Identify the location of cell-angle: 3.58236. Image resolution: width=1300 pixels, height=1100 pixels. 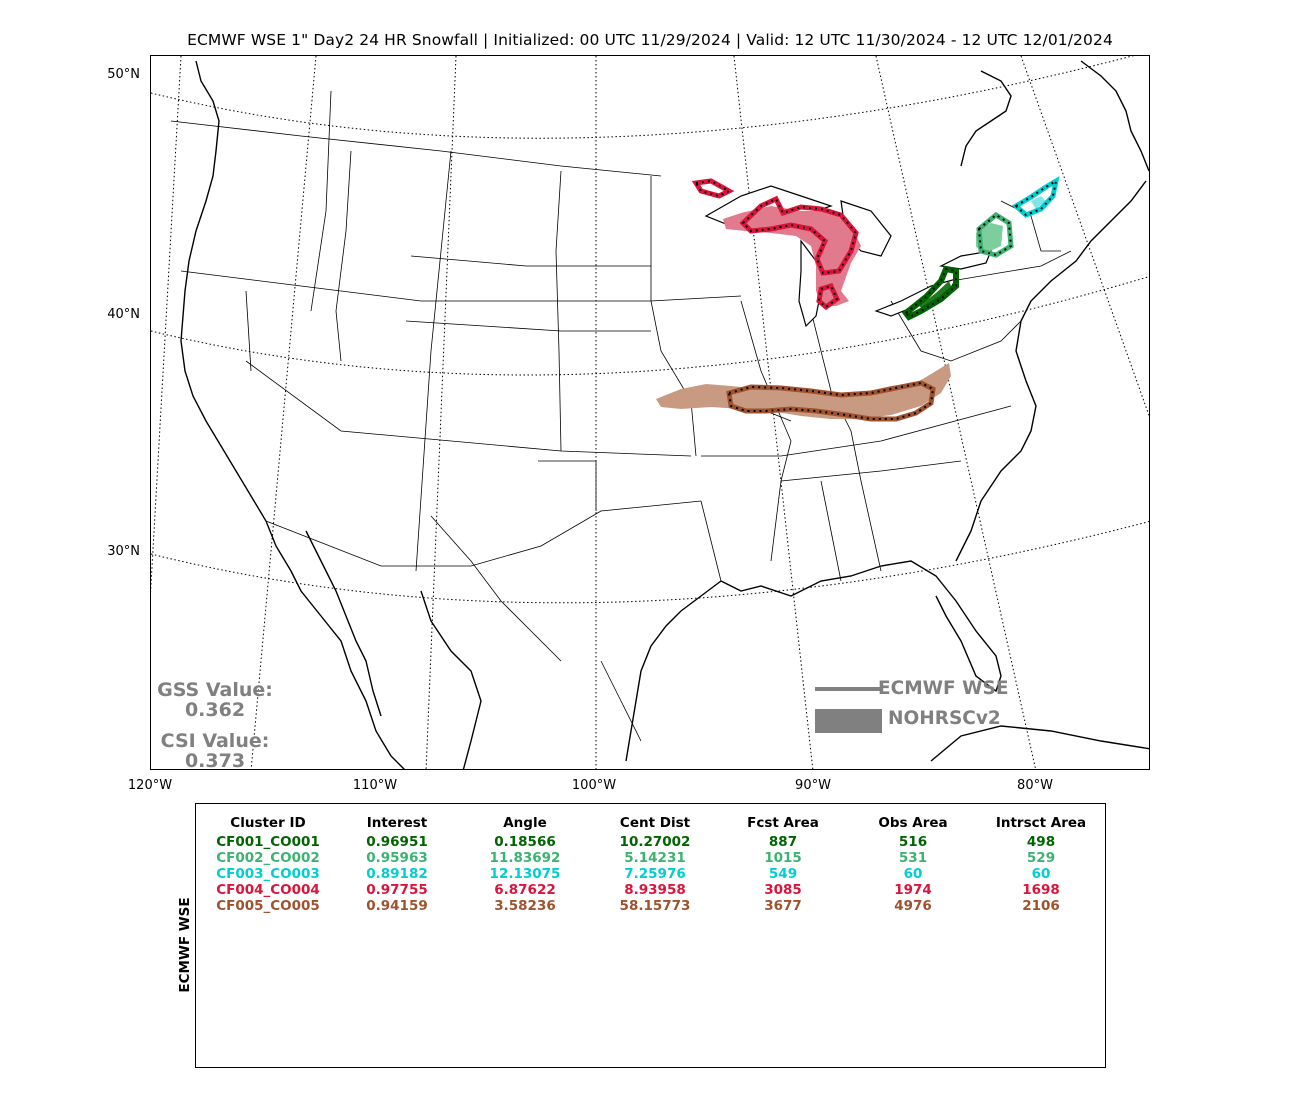
(525, 906).